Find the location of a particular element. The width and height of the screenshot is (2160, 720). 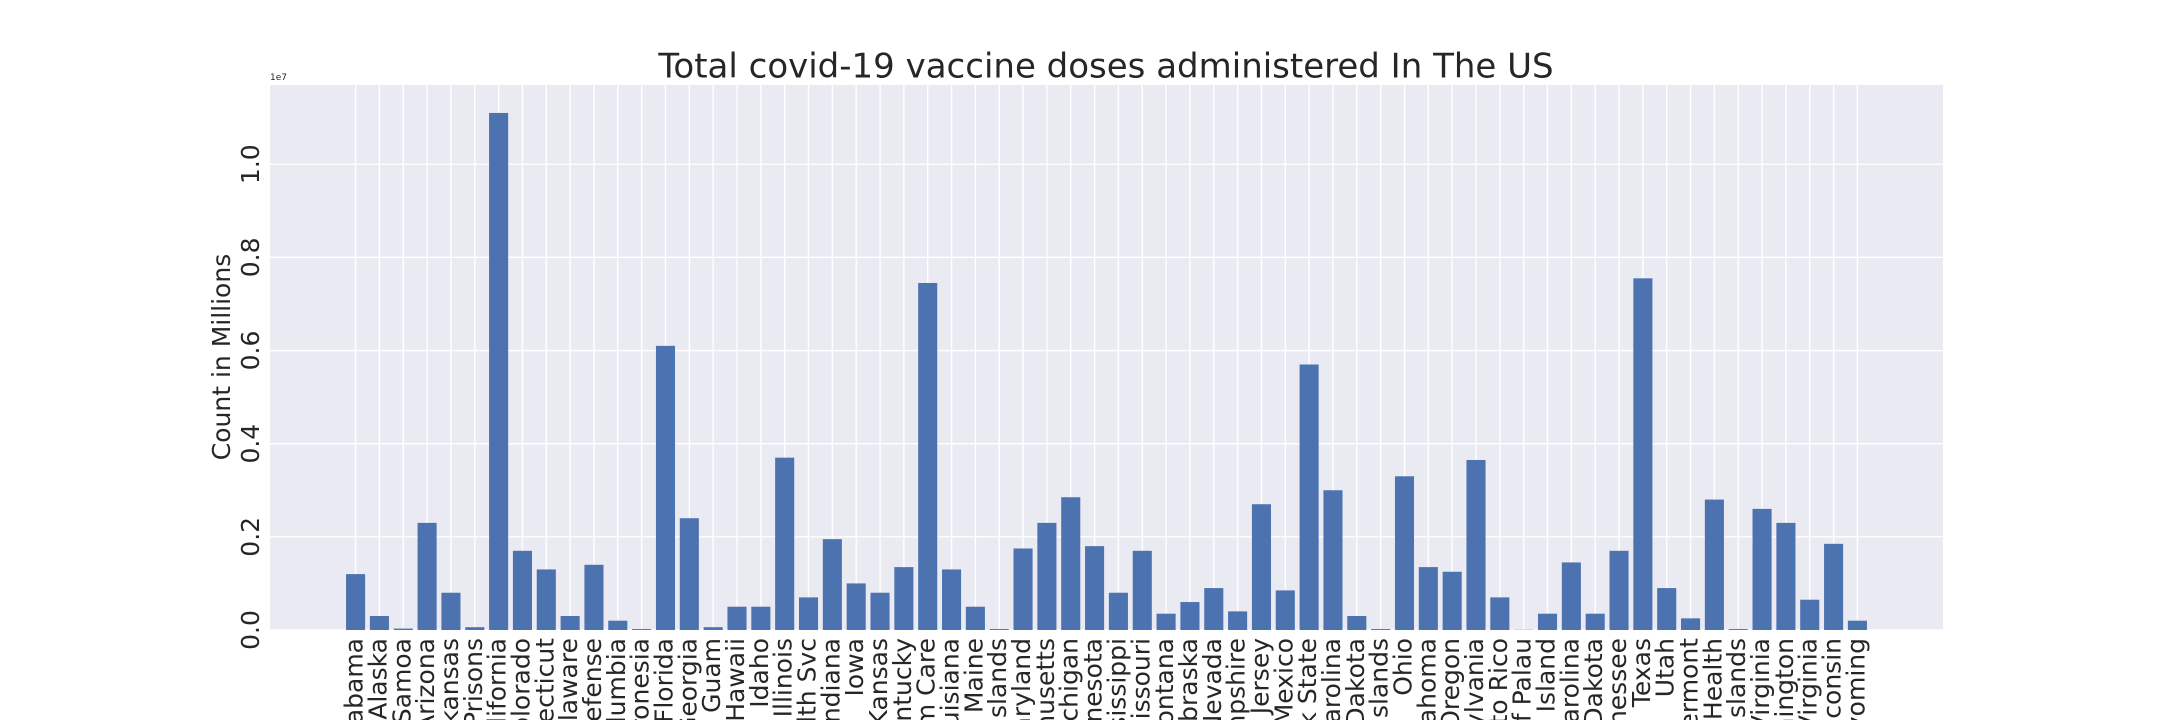

y-tick-label: 0.2 is located at coordinates (250, 537).